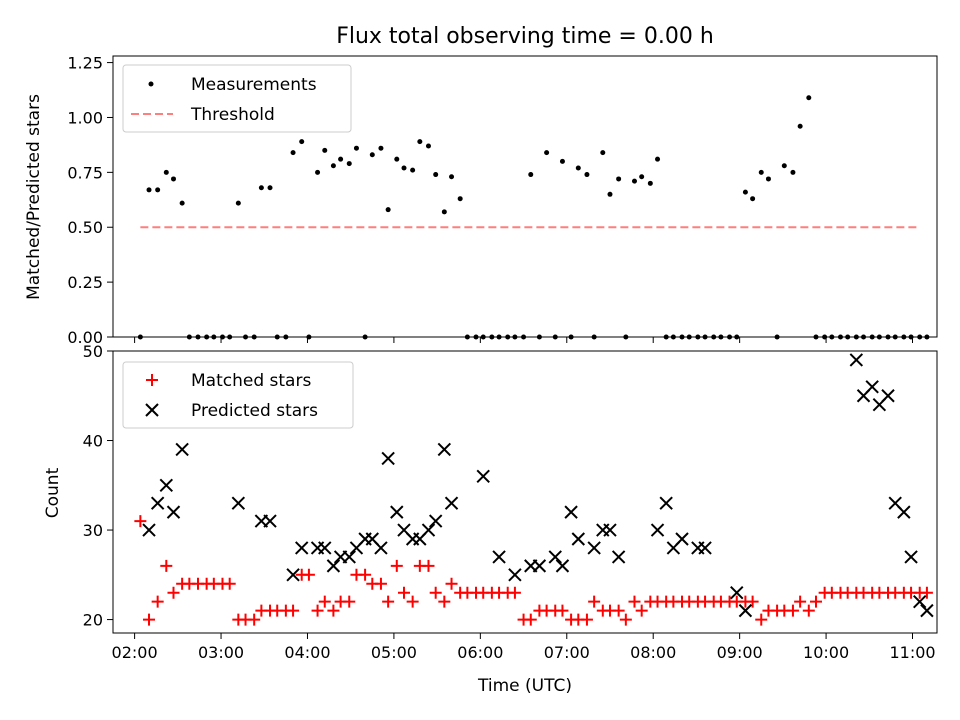  Describe the element at coordinates (152, 380) in the screenshot. I see `legend-matched-marker` at that location.